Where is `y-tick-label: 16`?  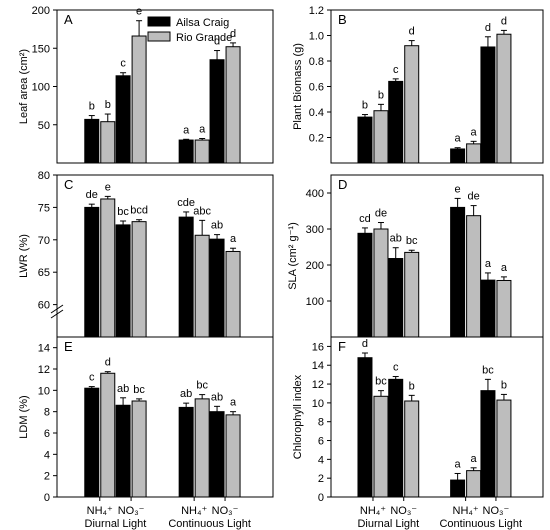
y-tick-label: 16 is located at coordinates (318, 347).